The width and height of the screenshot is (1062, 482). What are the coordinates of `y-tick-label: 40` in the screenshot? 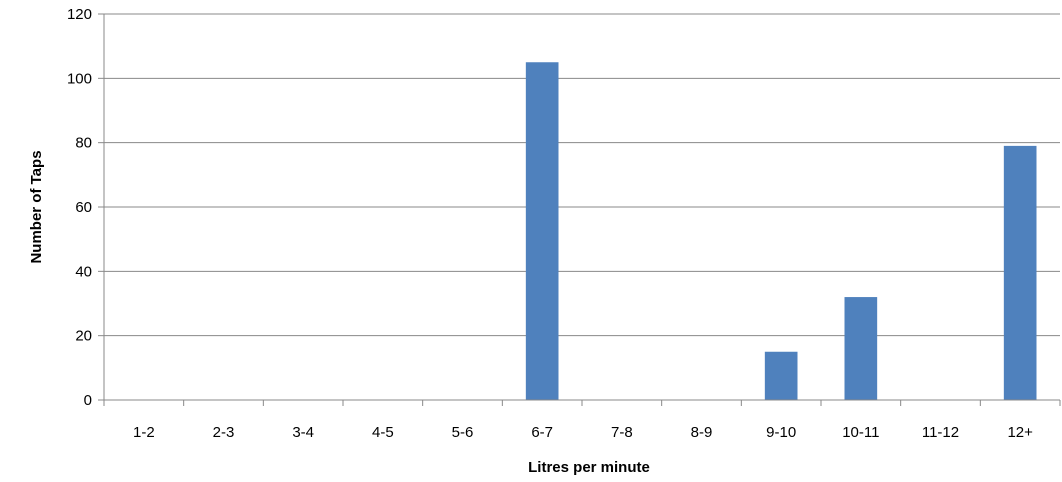 It's located at (83, 271).